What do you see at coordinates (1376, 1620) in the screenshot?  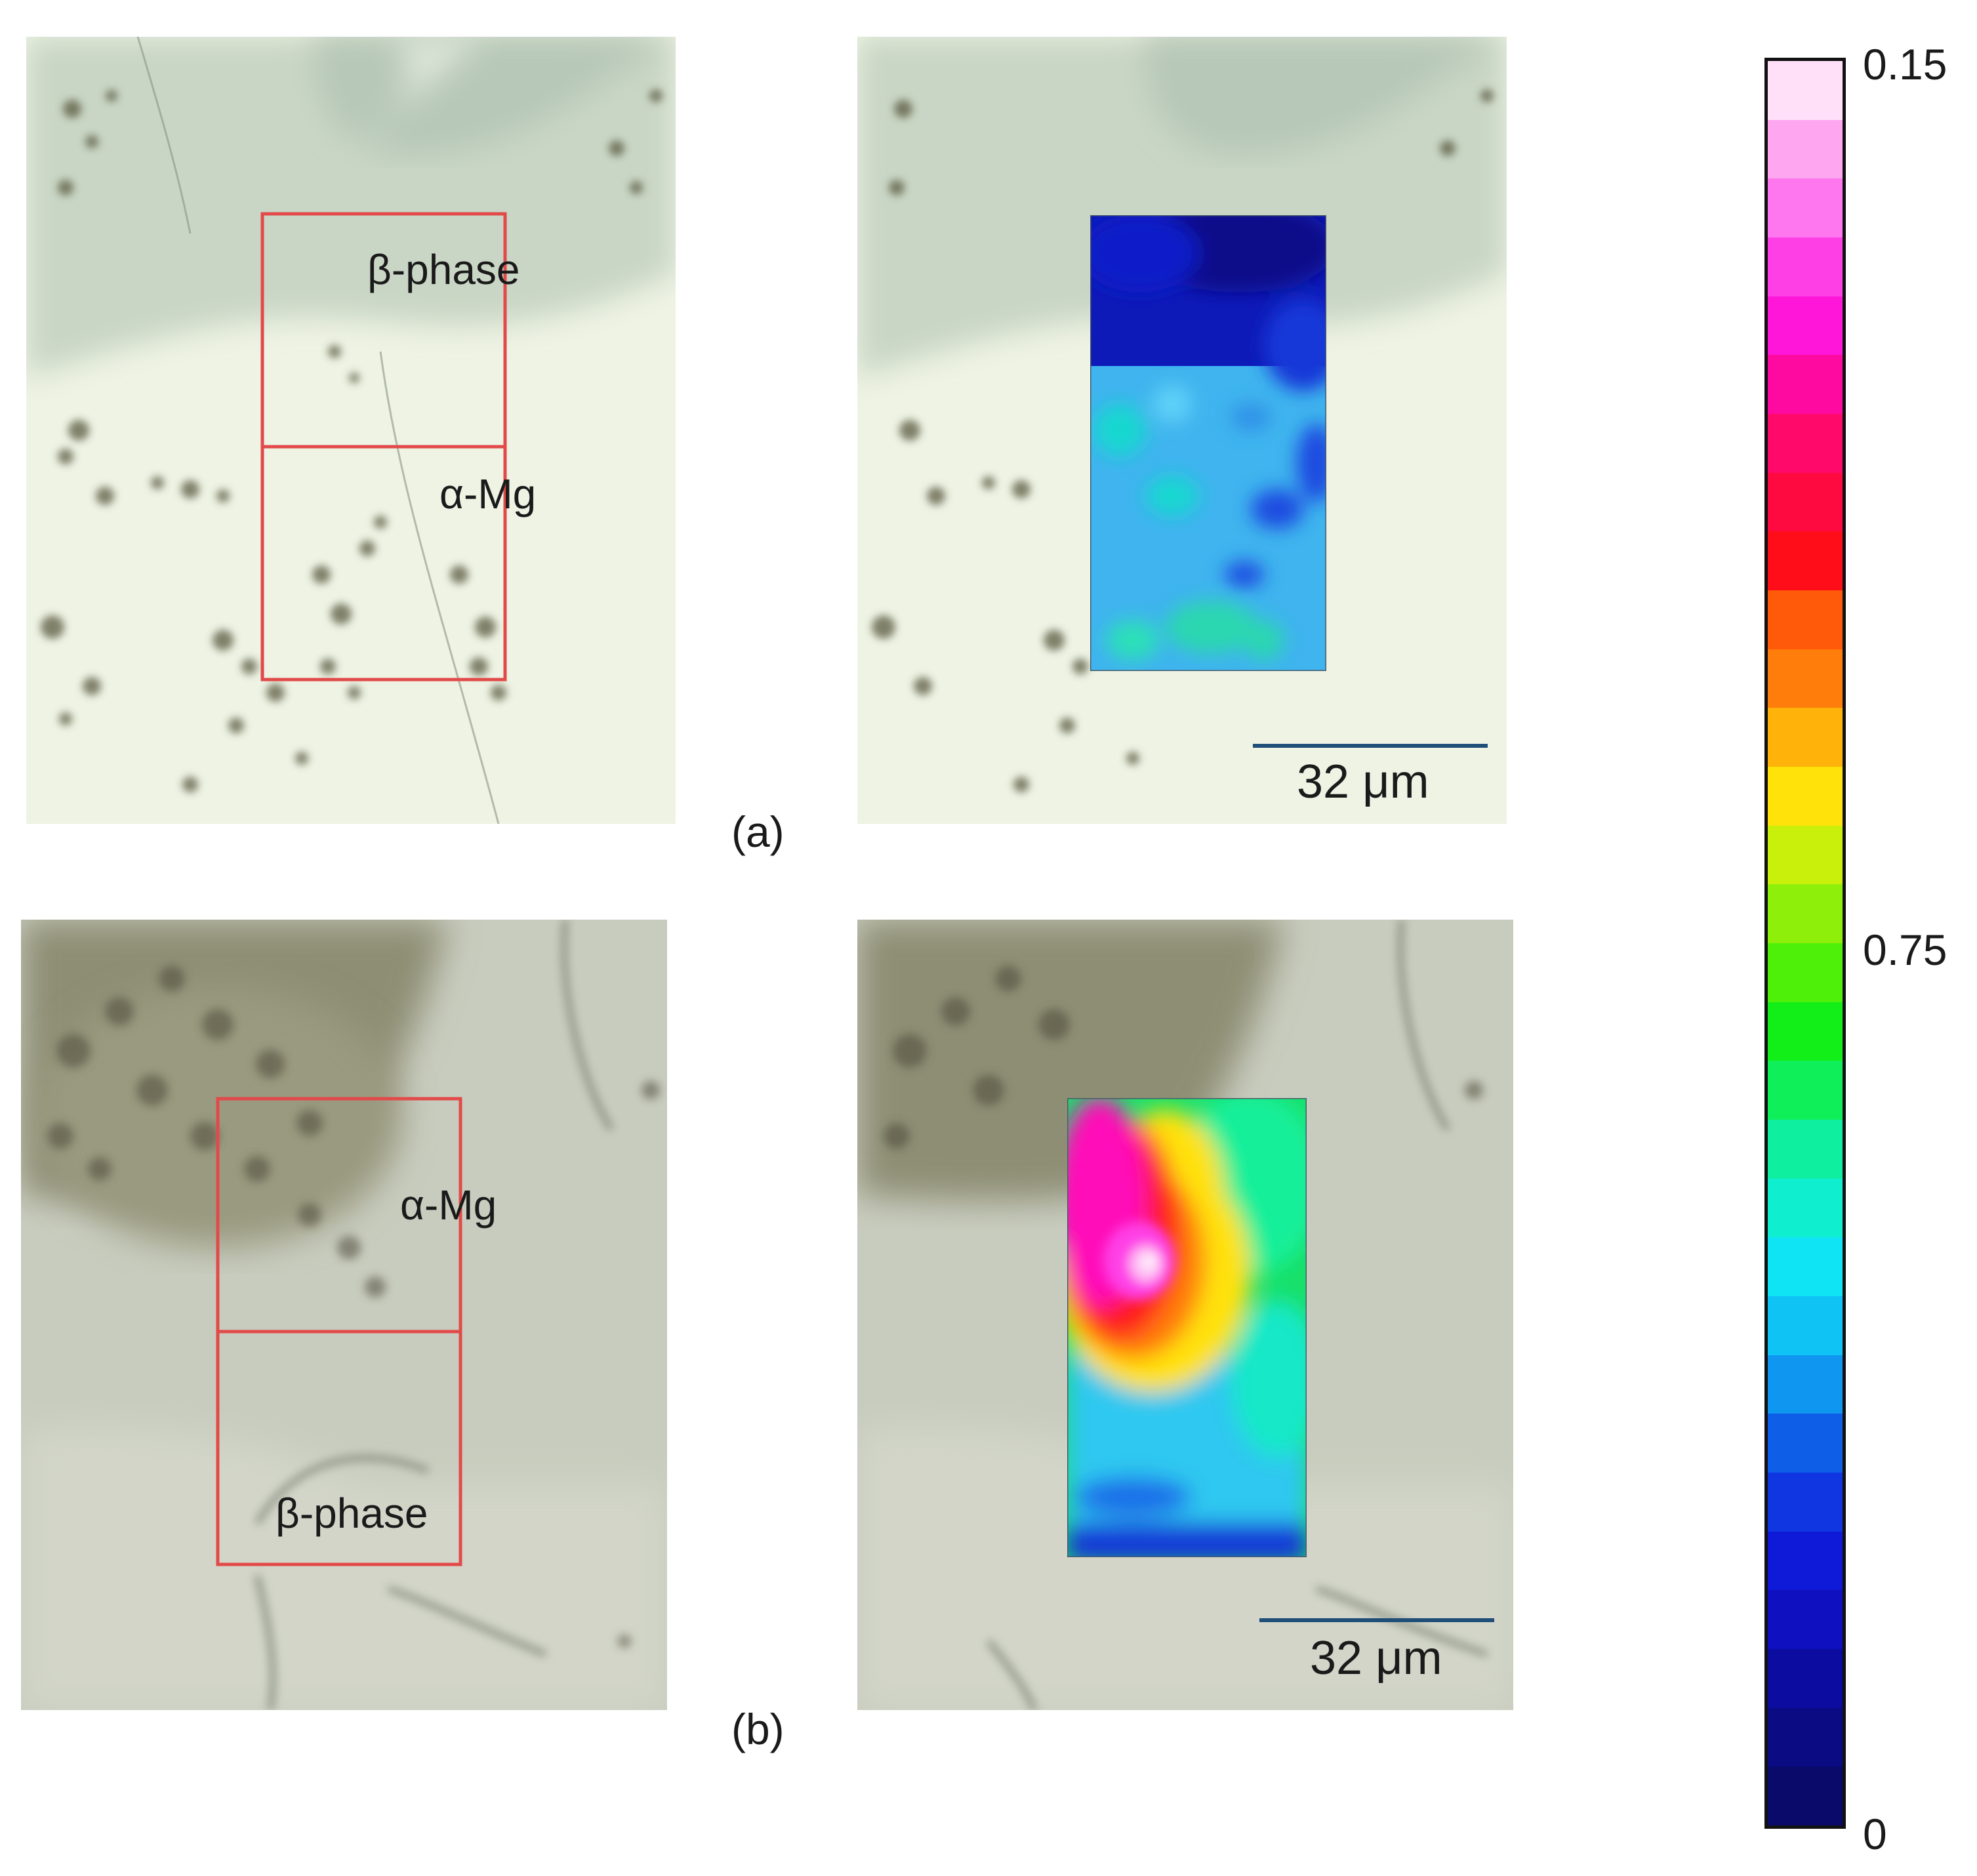 I see `scale-bar-b-line` at bounding box center [1376, 1620].